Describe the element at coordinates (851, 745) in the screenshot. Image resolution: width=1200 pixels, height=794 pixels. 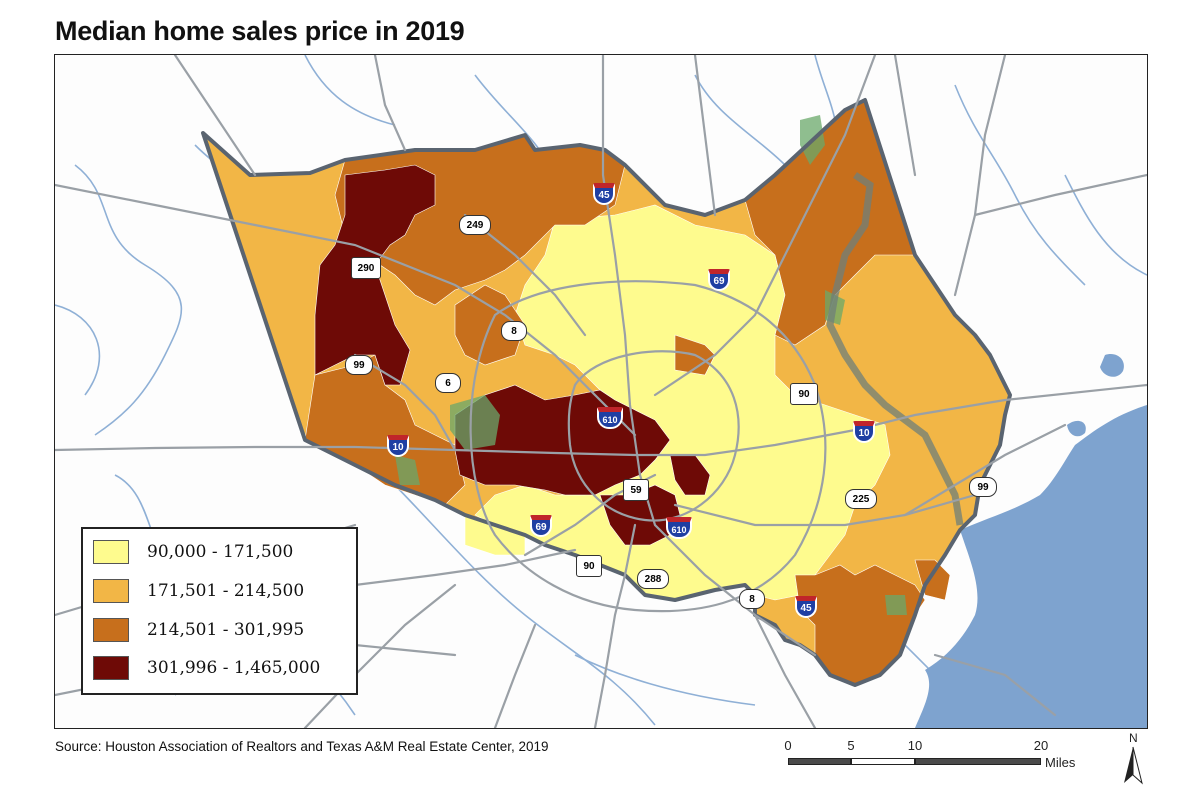
I see `scale-tick-label: 5` at that location.